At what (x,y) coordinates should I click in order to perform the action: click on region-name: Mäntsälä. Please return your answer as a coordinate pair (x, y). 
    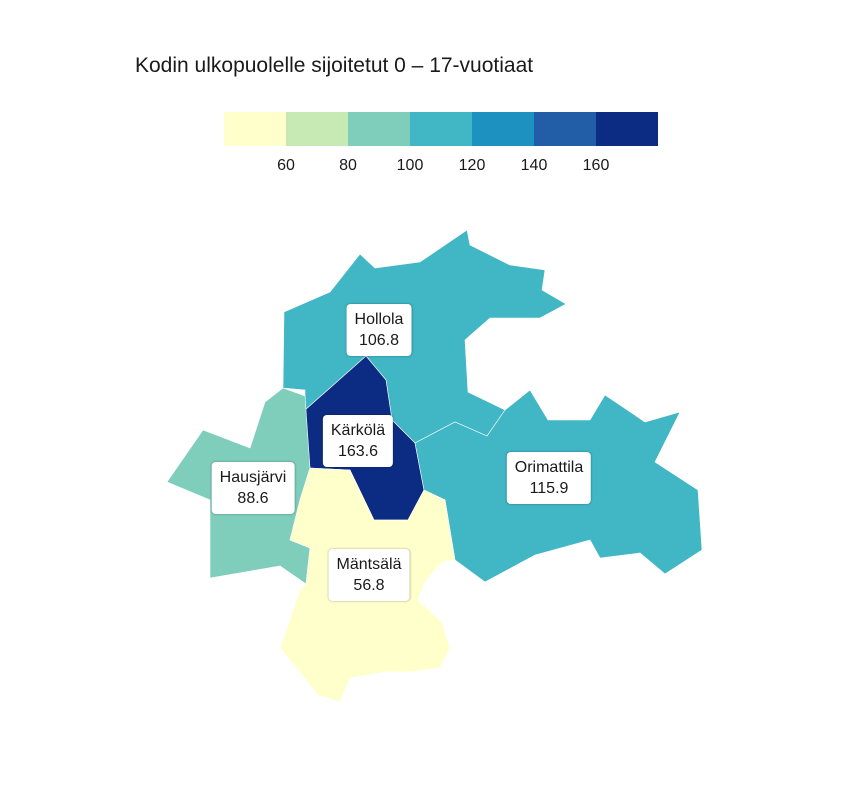
    Looking at the image, I should click on (369, 564).